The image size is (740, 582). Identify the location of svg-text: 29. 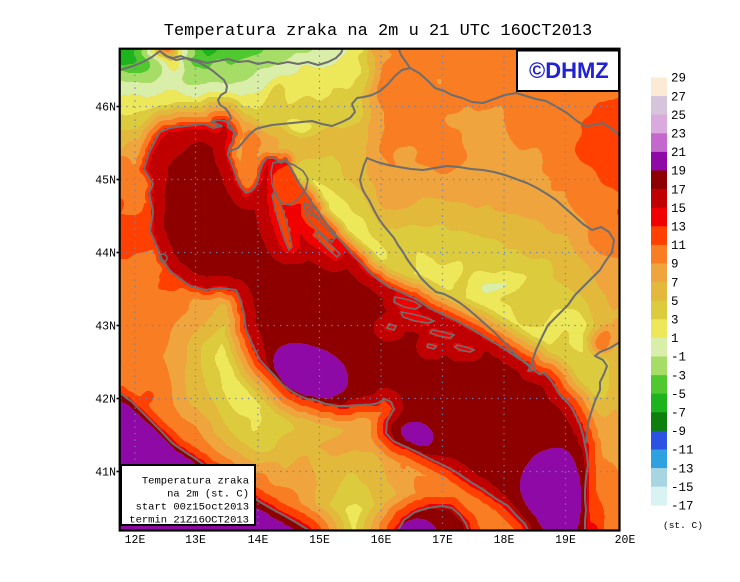
(678, 79).